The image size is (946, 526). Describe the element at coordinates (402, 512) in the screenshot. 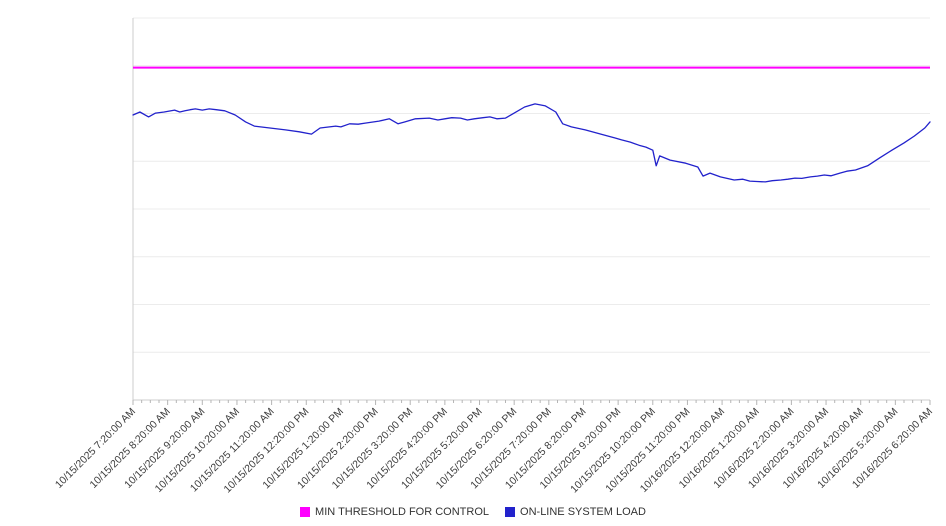

I see `legend-label-min-threshold: MIN THRESHOLD FOR CONTROL` at that location.